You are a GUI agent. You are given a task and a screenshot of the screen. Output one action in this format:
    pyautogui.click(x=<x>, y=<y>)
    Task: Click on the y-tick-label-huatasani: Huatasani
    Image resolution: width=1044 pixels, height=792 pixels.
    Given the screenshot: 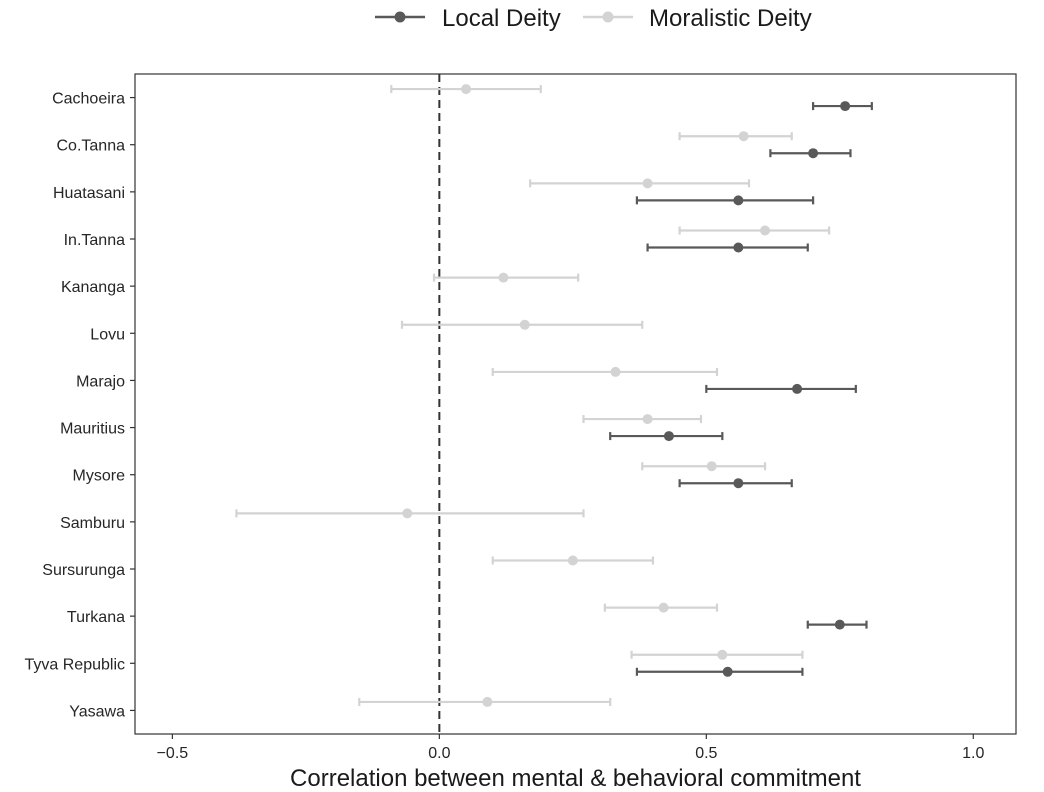 What is the action you would take?
    pyautogui.click(x=89, y=193)
    